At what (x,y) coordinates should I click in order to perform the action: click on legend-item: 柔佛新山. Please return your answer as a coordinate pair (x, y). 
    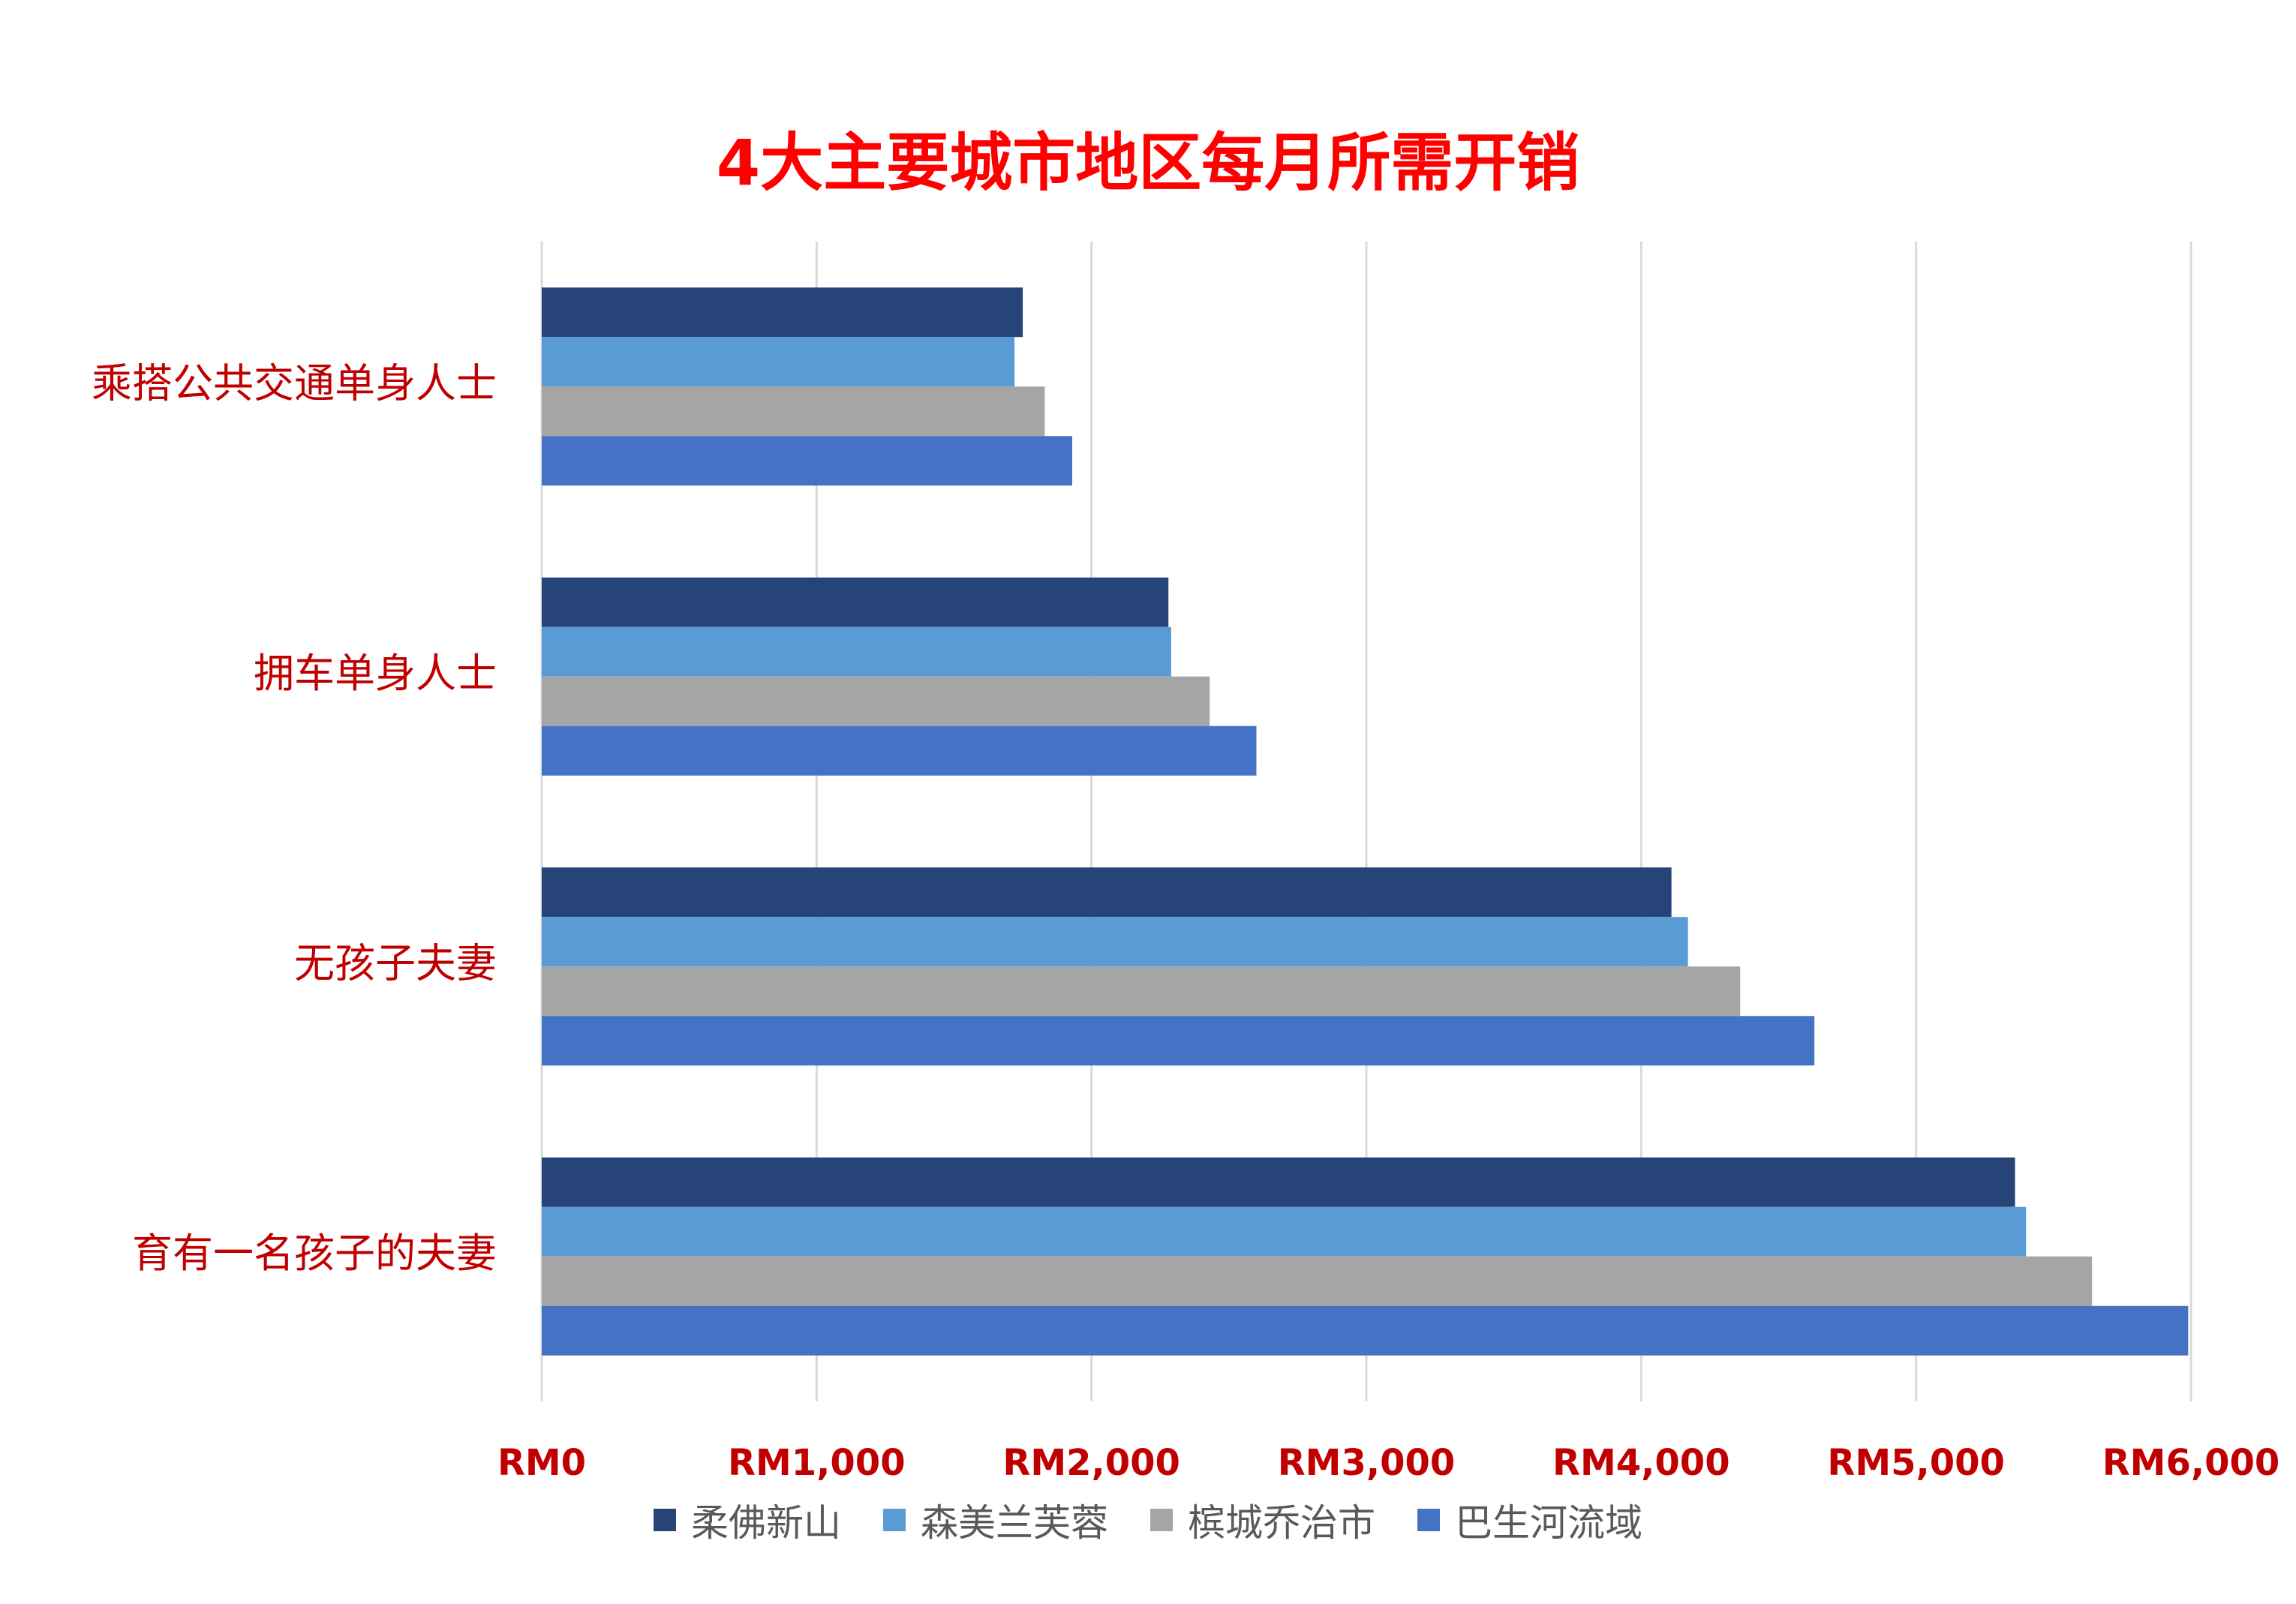
    Looking at the image, I should click on (747, 1520).